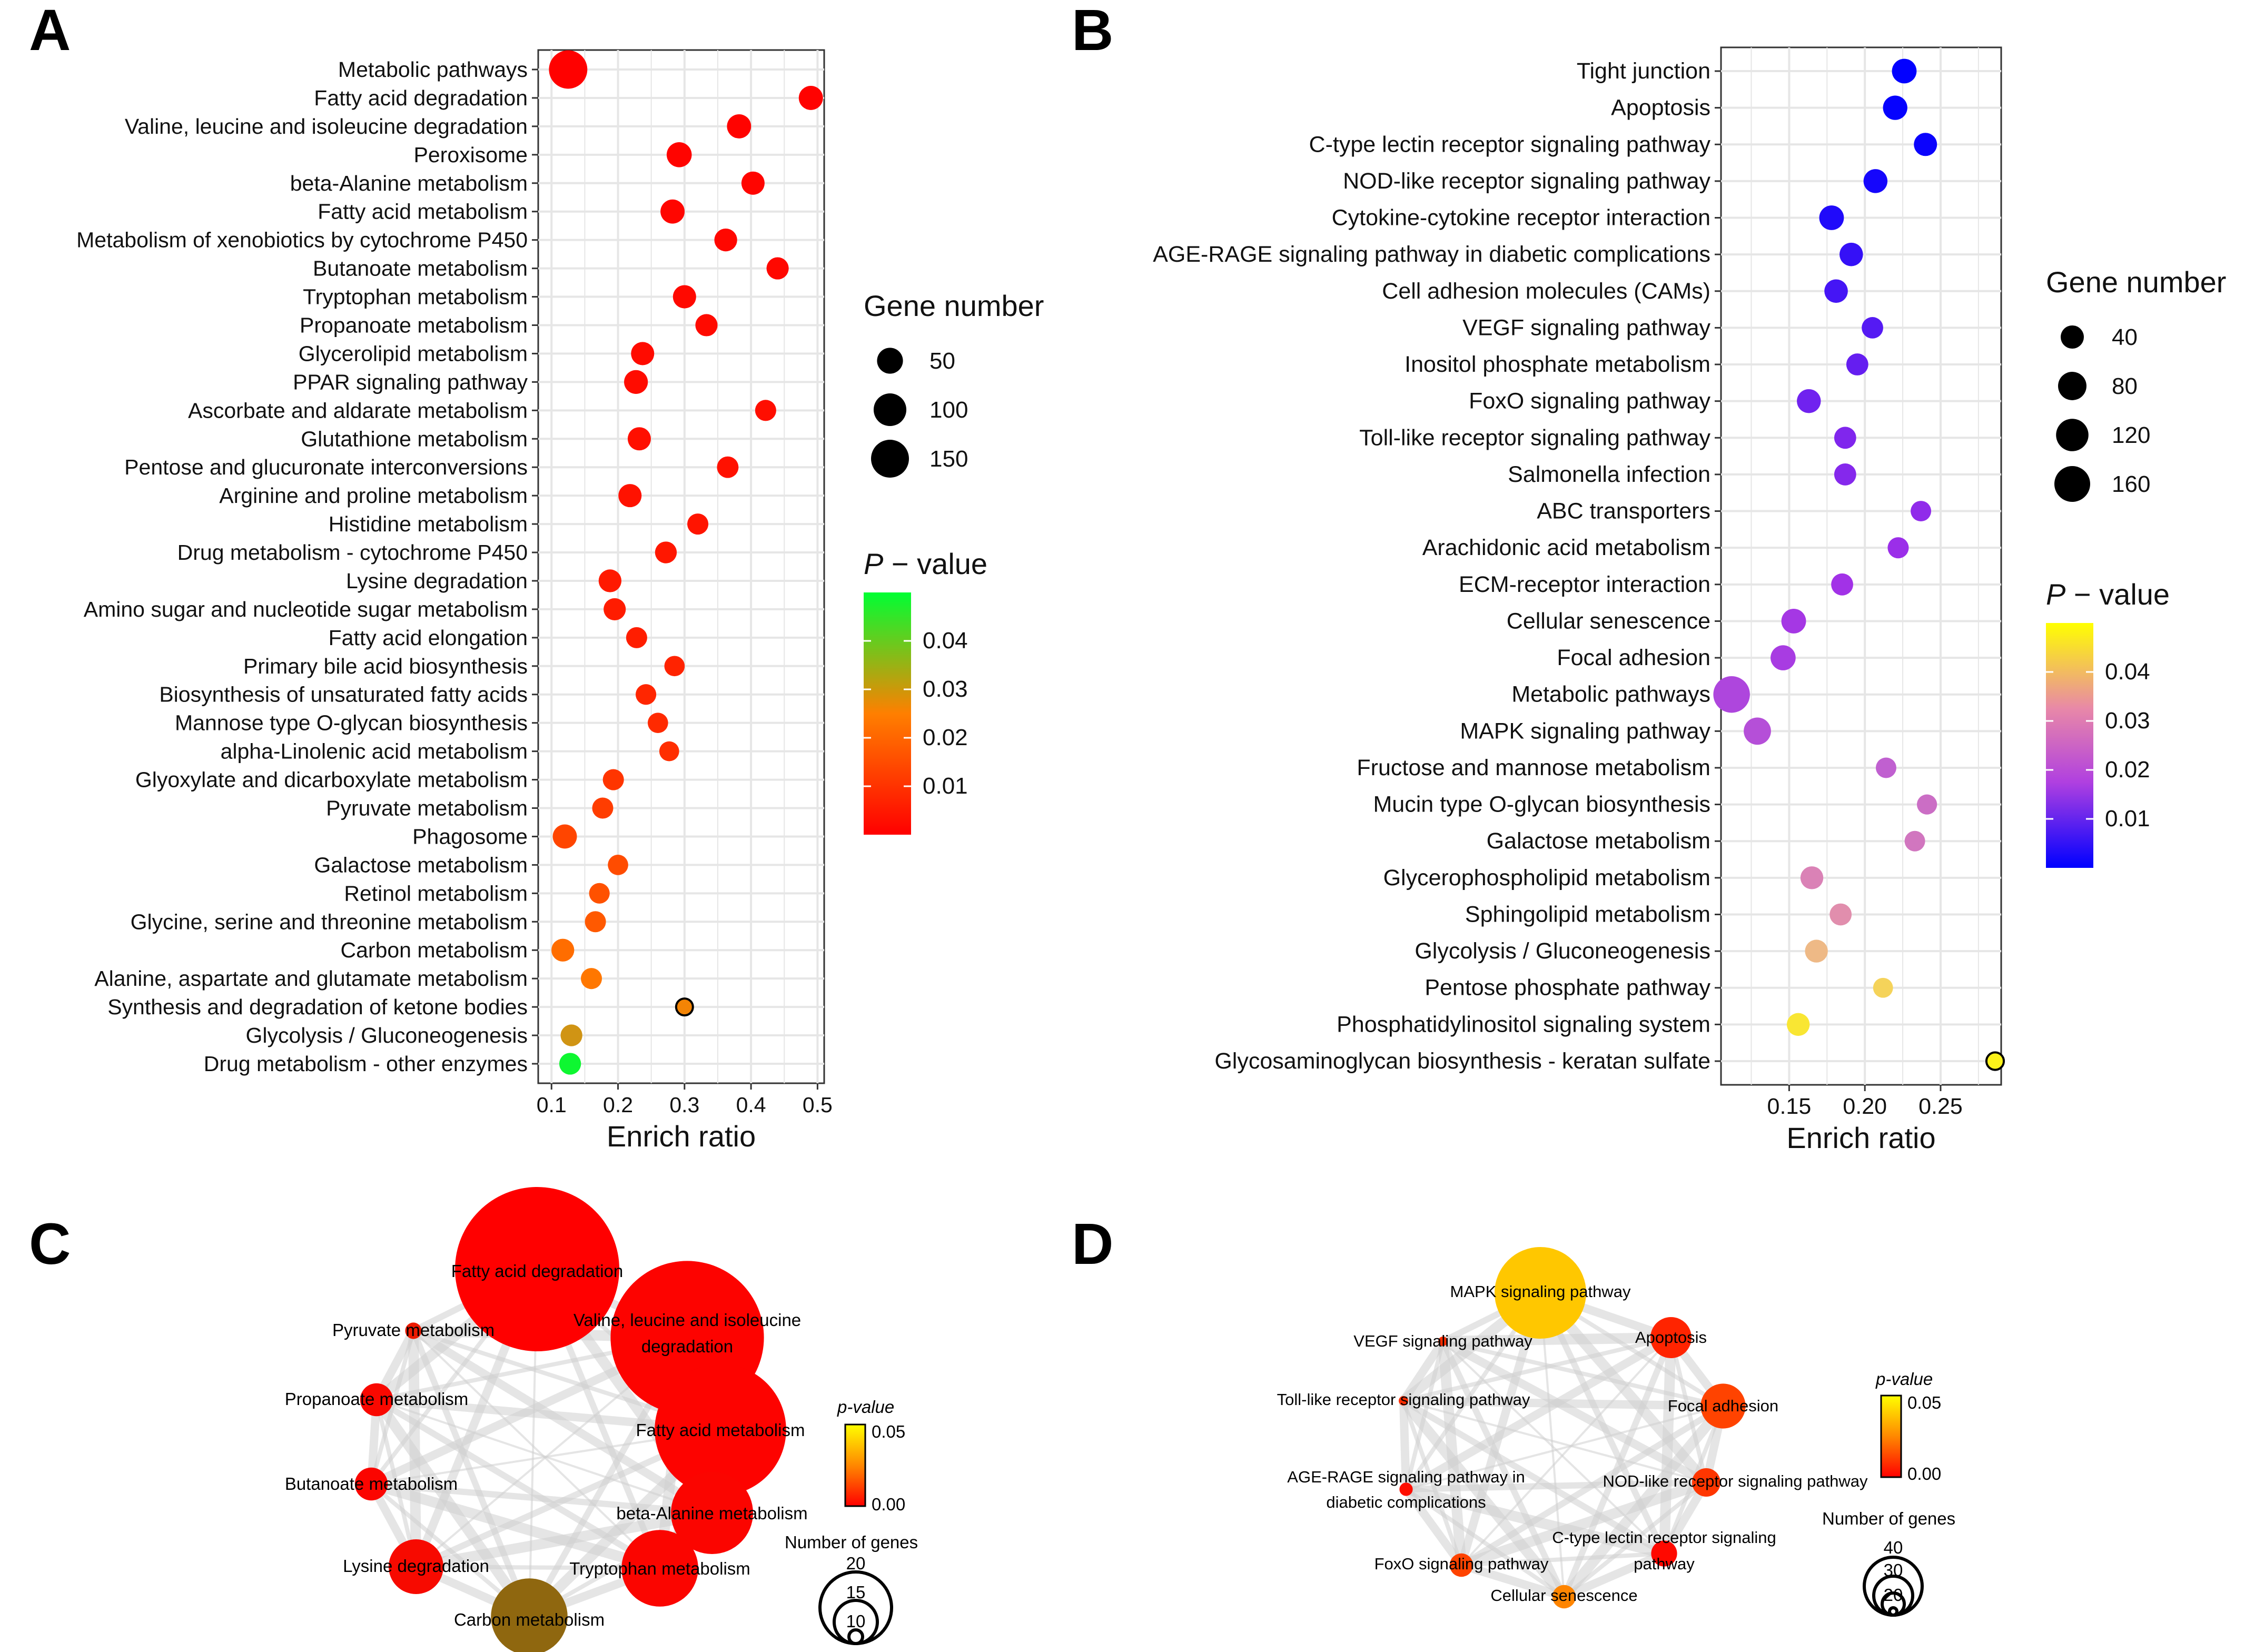 The width and height of the screenshot is (2245, 1652). Describe the element at coordinates (1633, 657) in the screenshot. I see `y-tick-label: Focal adhesion` at that location.